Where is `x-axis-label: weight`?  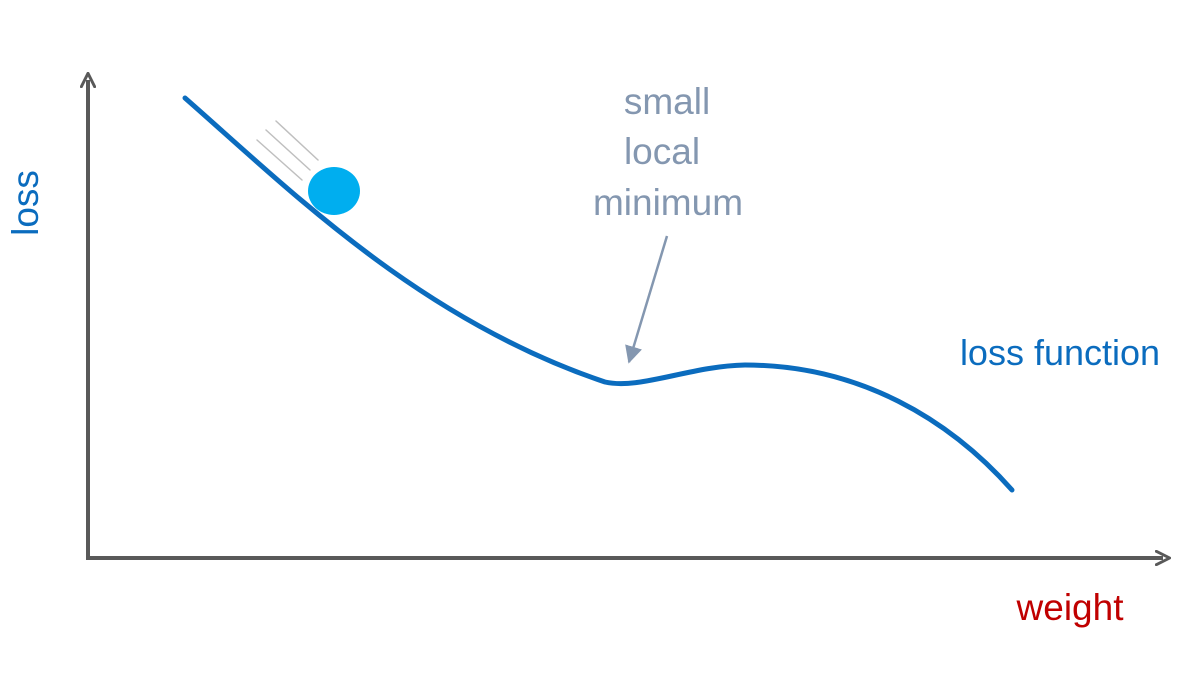 x-axis-label: weight is located at coordinates (1070, 607).